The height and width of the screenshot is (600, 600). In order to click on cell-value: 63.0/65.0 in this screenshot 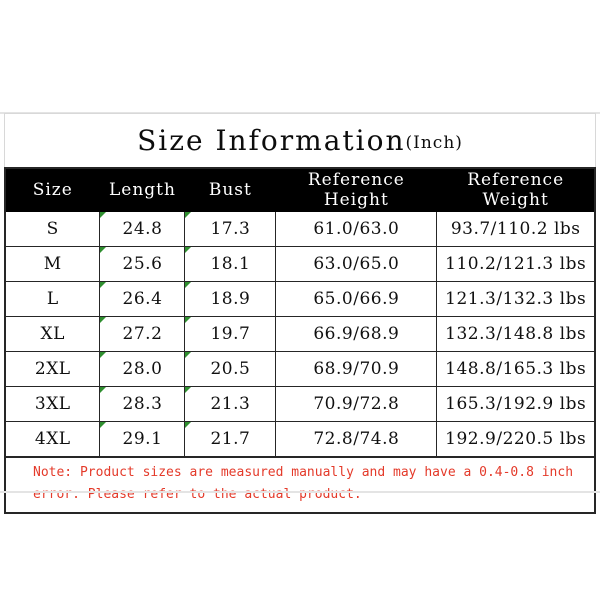, I will do `click(356, 264)`.